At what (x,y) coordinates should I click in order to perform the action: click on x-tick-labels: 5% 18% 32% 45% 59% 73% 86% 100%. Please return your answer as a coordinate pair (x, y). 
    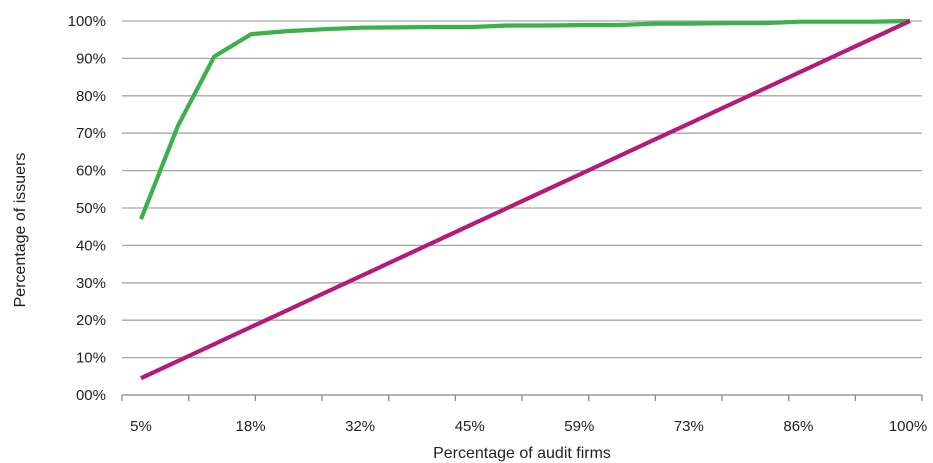
    Looking at the image, I should click on (528, 426).